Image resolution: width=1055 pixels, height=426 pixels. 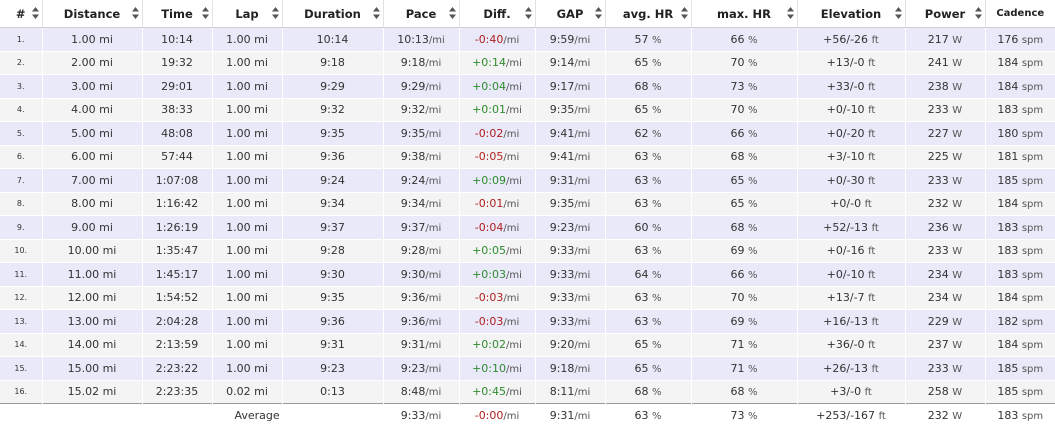 What do you see at coordinates (421, 369) in the screenshot?
I see `cell-pace: 9:23/mi` at bounding box center [421, 369].